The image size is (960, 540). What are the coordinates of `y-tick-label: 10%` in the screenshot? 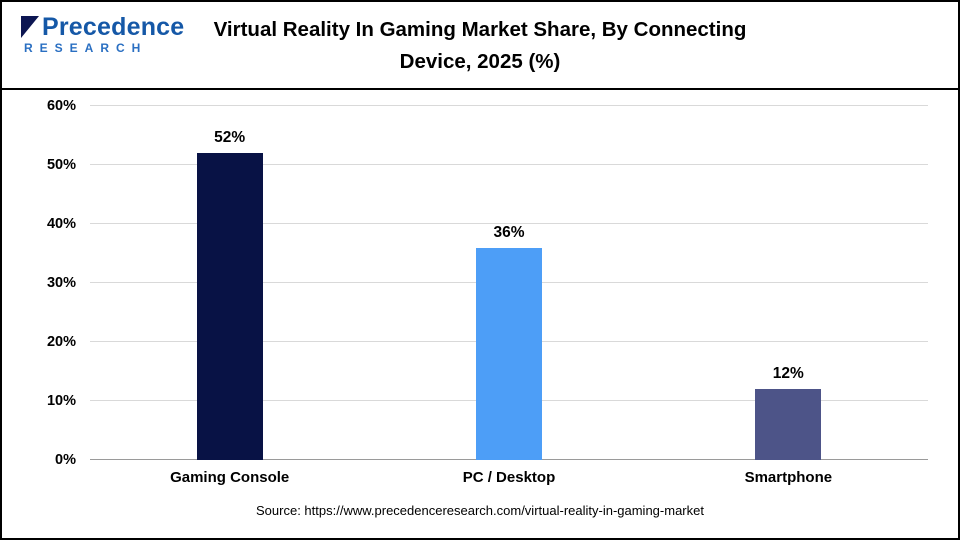 It's located at (61, 401).